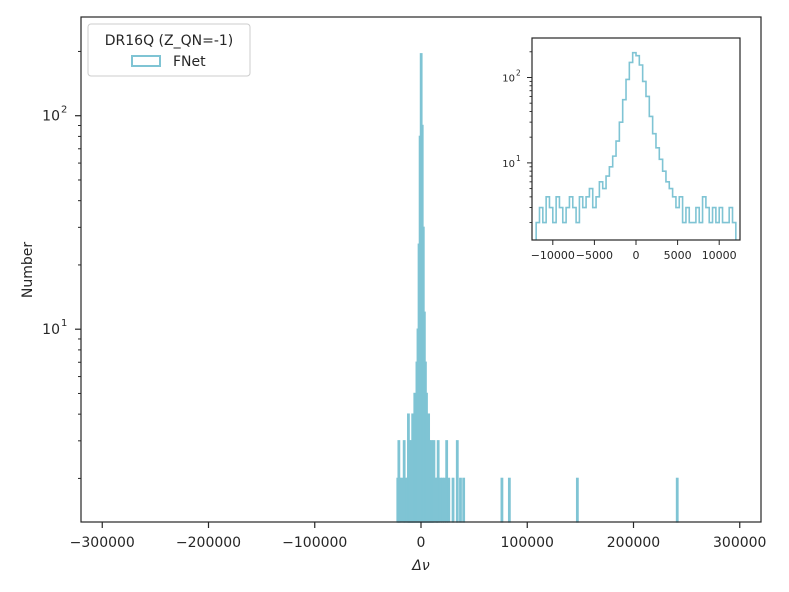 The image size is (789, 592). What do you see at coordinates (314, 543) in the screenshot?
I see `x-tick-label: −100000` at bounding box center [314, 543].